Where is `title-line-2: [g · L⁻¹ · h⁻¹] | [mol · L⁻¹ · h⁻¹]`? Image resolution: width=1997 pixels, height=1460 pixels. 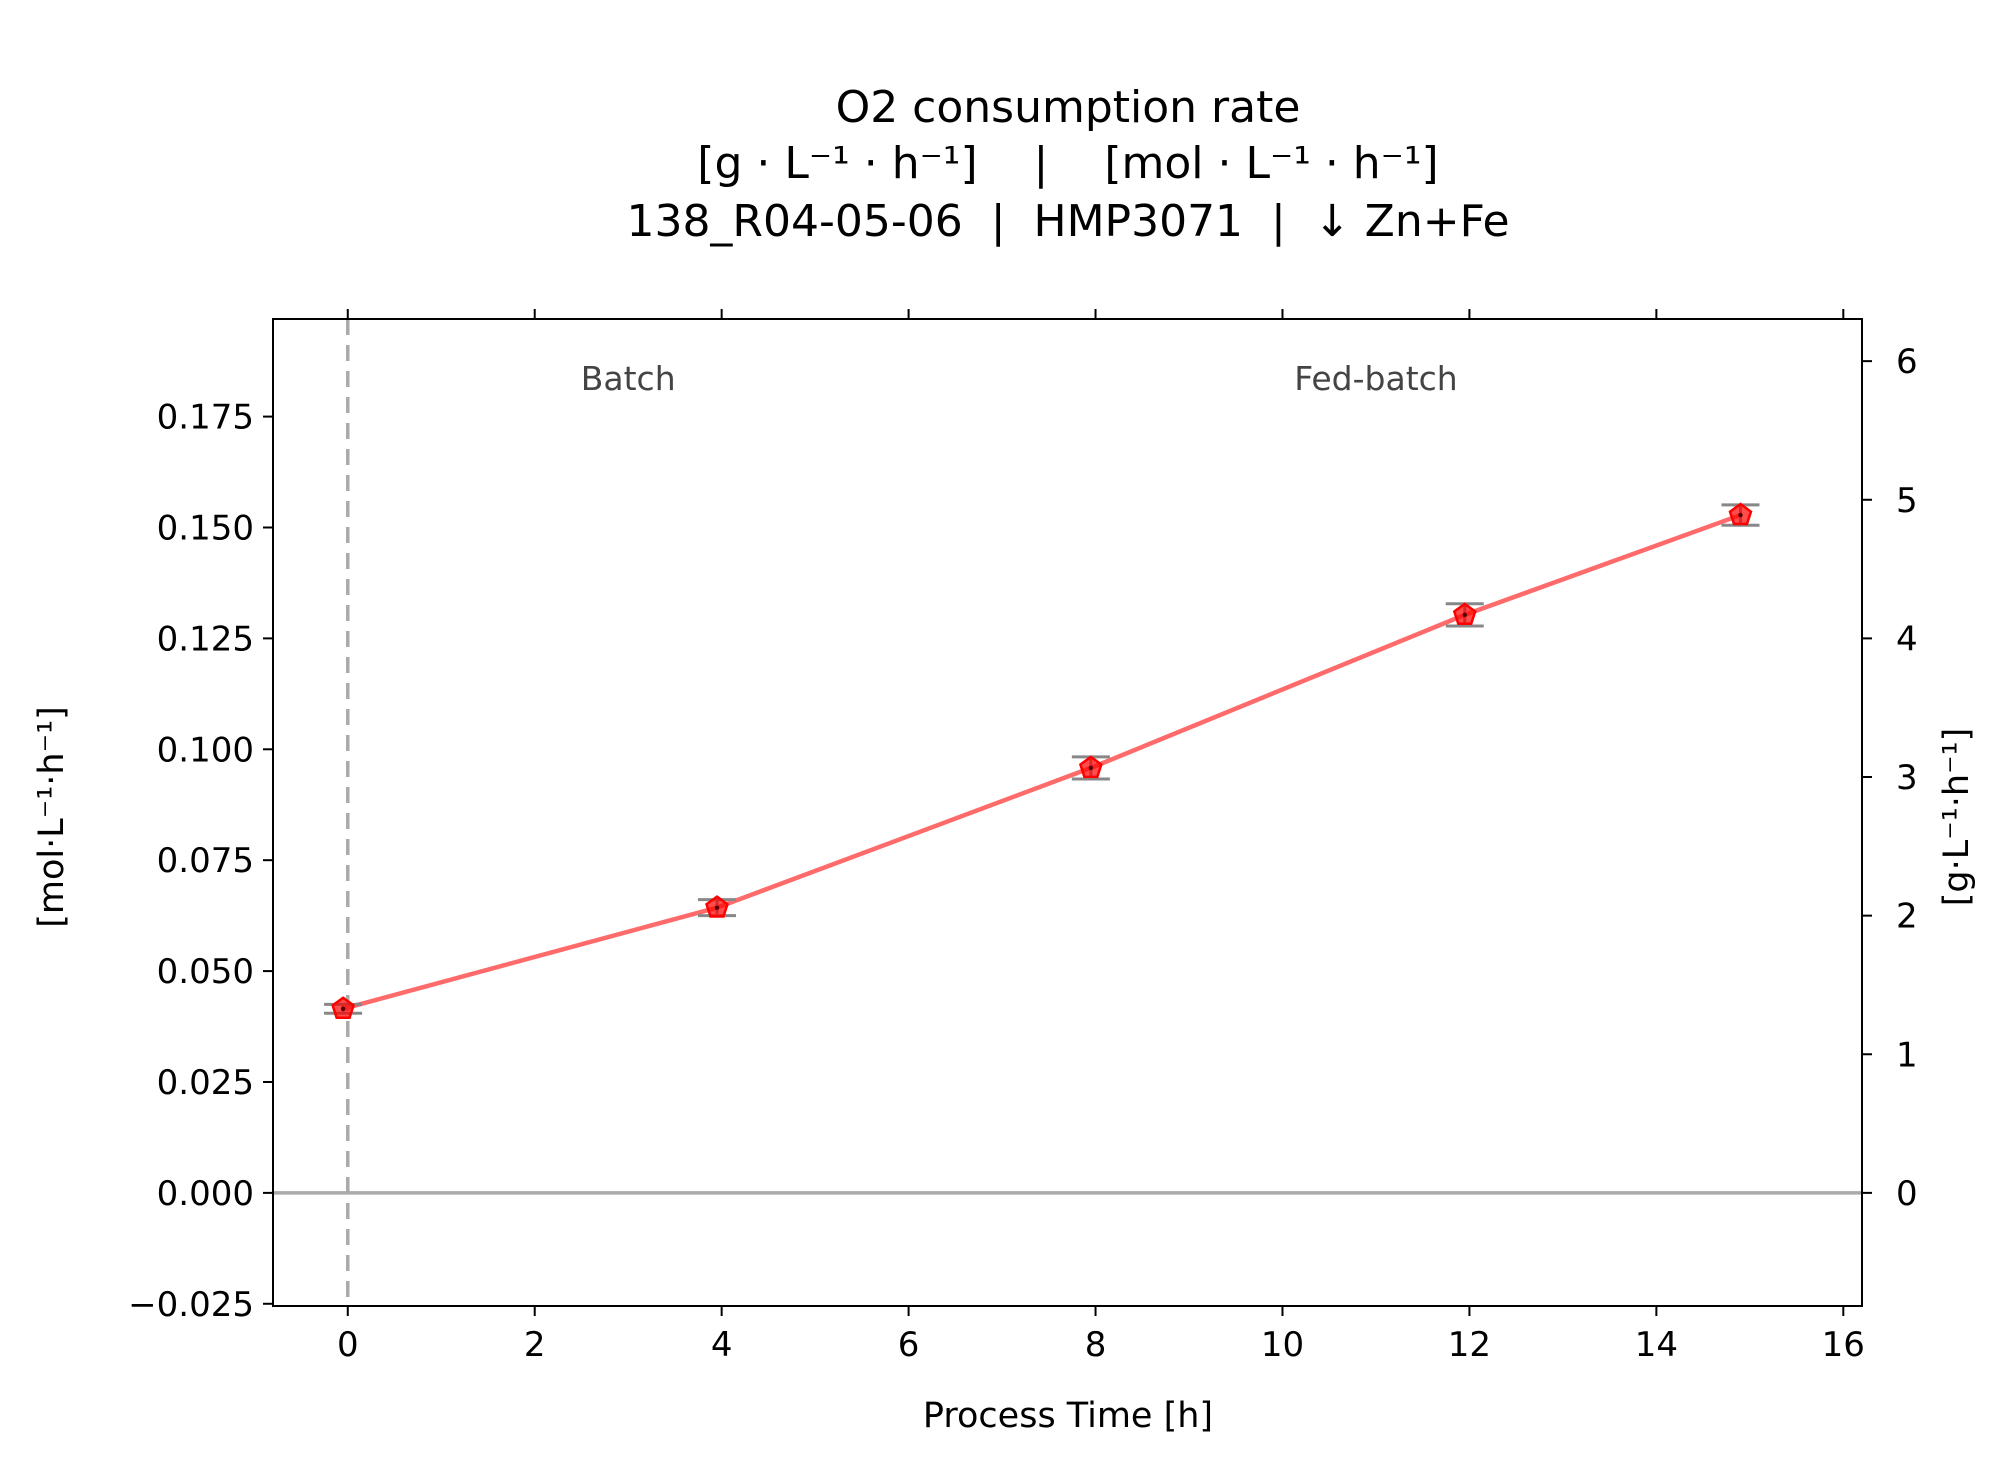
title-line-2: [g · L⁻¹ · h⁻¹] | [mol · L⁻¹ · h⁻¹] is located at coordinates (1067, 163).